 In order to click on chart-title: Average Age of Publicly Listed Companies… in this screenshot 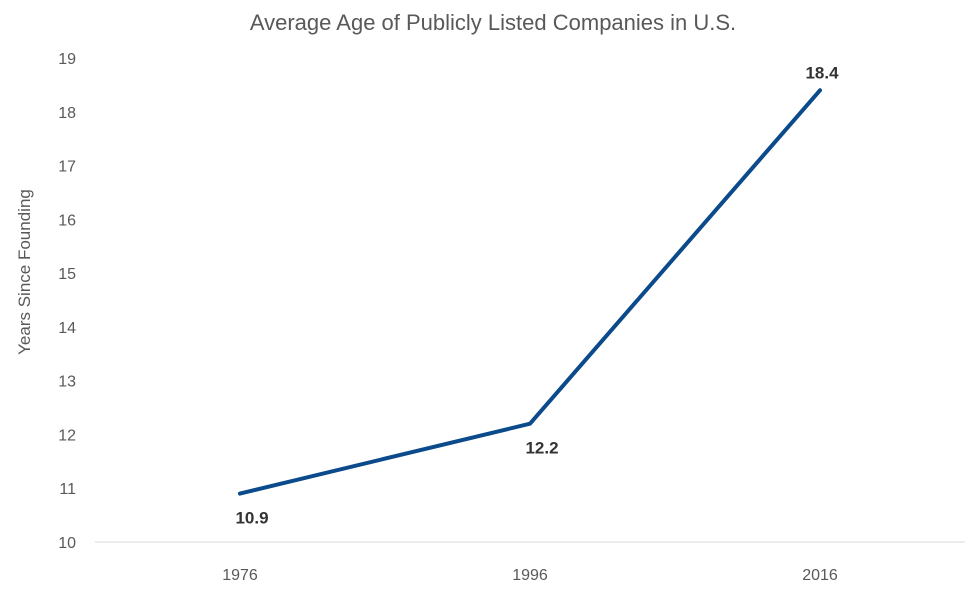, I will do `click(493, 22)`.